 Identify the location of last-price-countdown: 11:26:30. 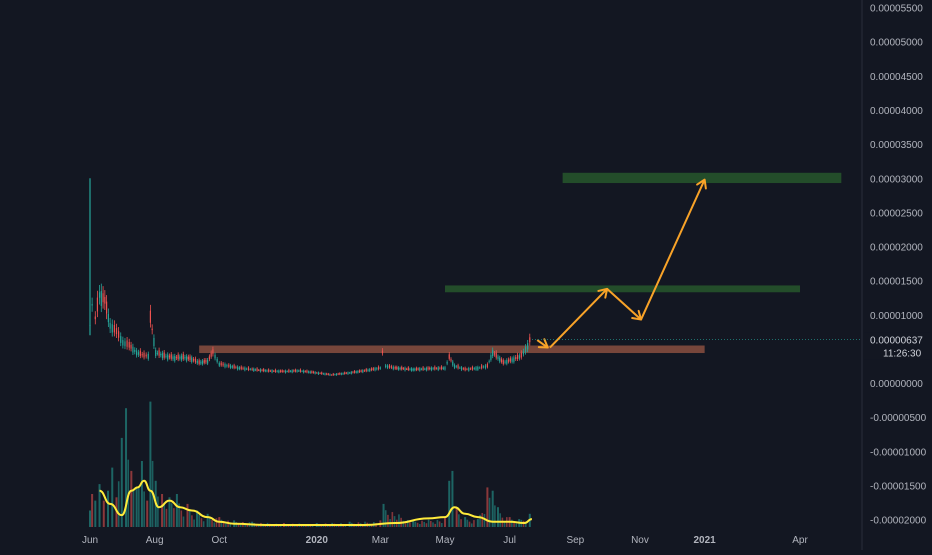
(902, 354).